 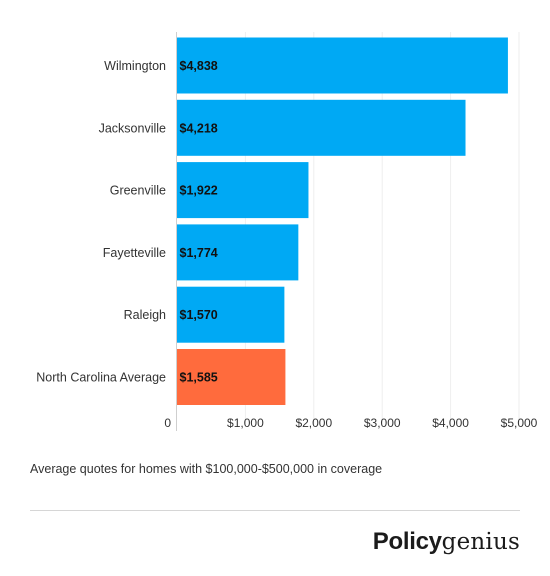 I want to click on x-tick-label: $1,000, so click(x=245, y=423).